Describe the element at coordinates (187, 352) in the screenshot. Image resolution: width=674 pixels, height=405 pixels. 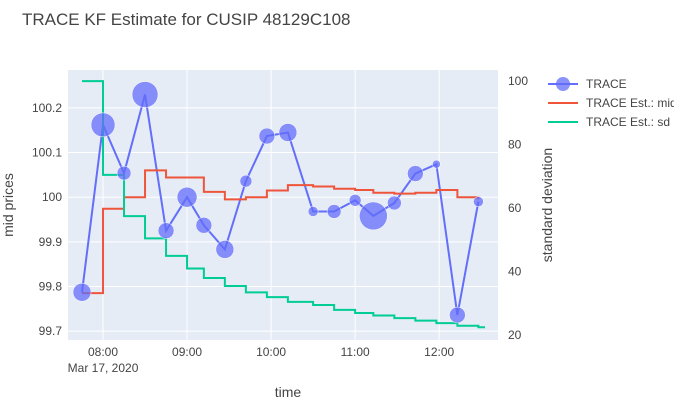
I see `x-tick-label: 09:00` at that location.